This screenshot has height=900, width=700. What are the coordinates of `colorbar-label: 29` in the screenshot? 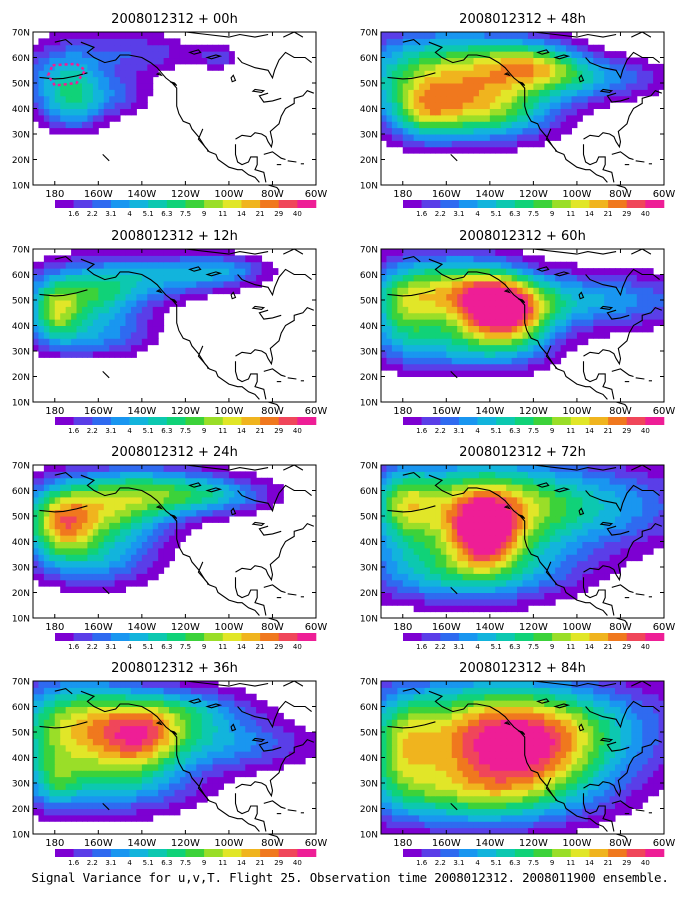 It's located at (278, 214).